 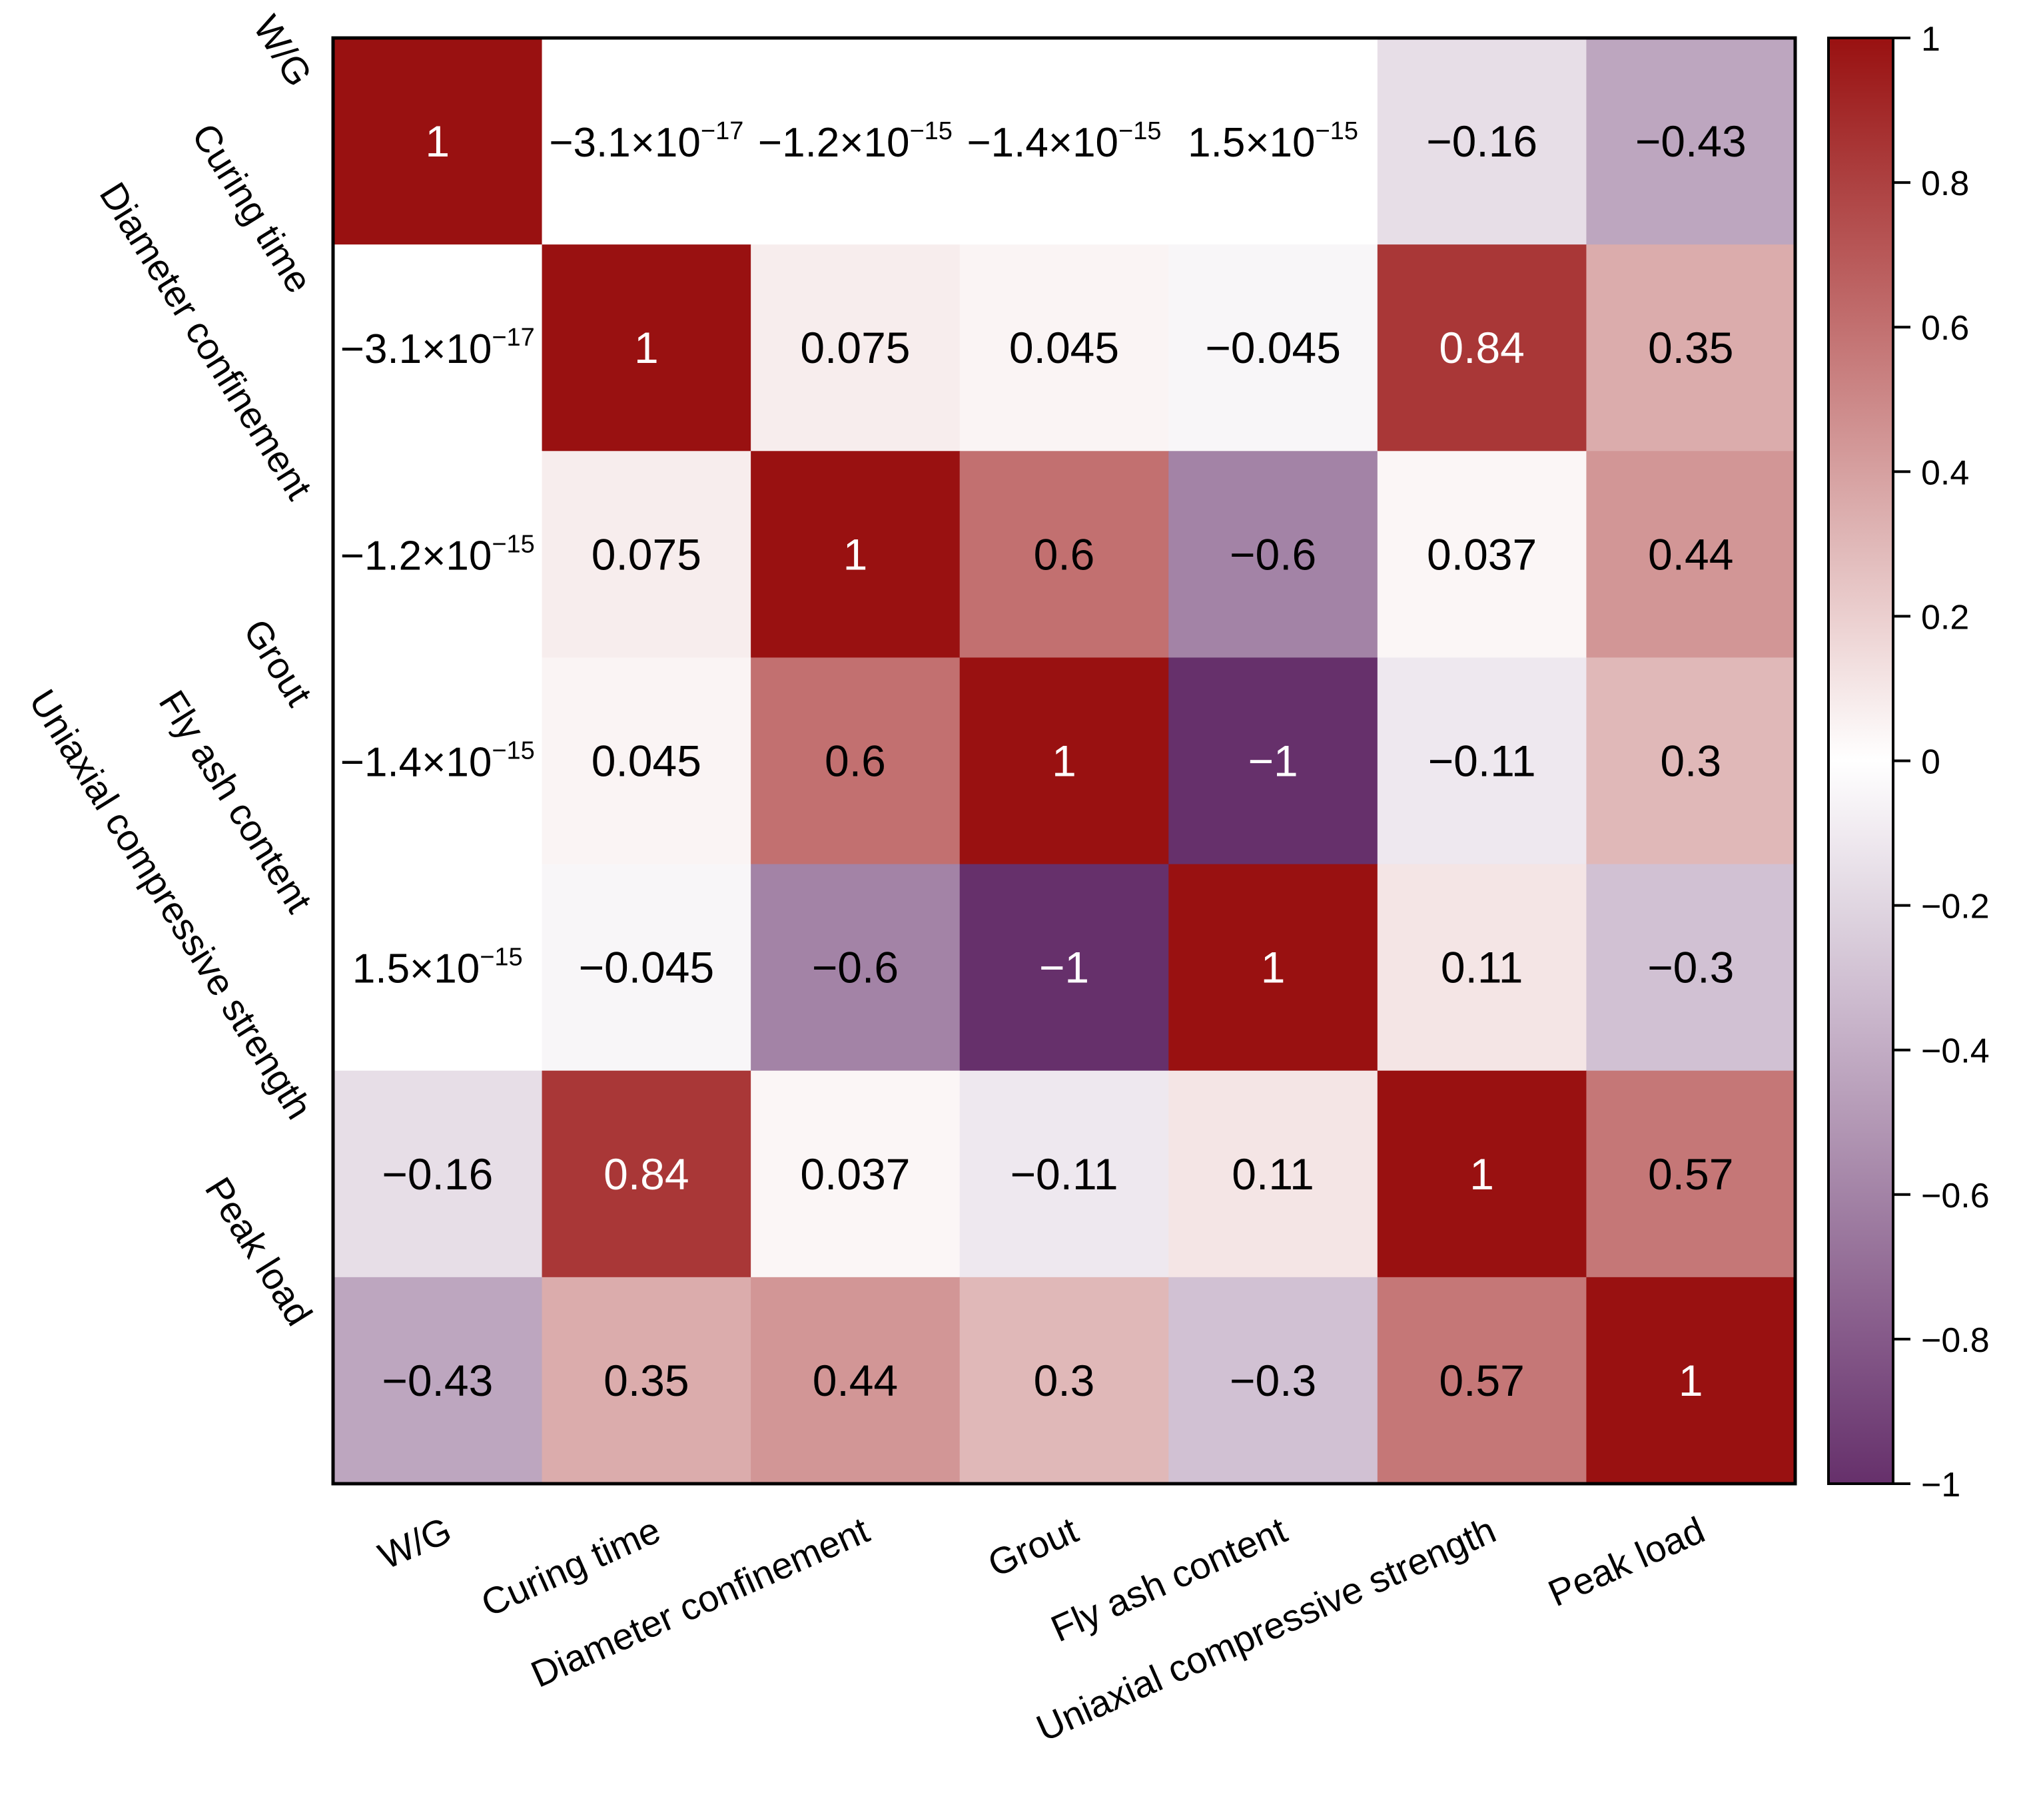 I want to click on colorbar, so click(x=1860, y=761).